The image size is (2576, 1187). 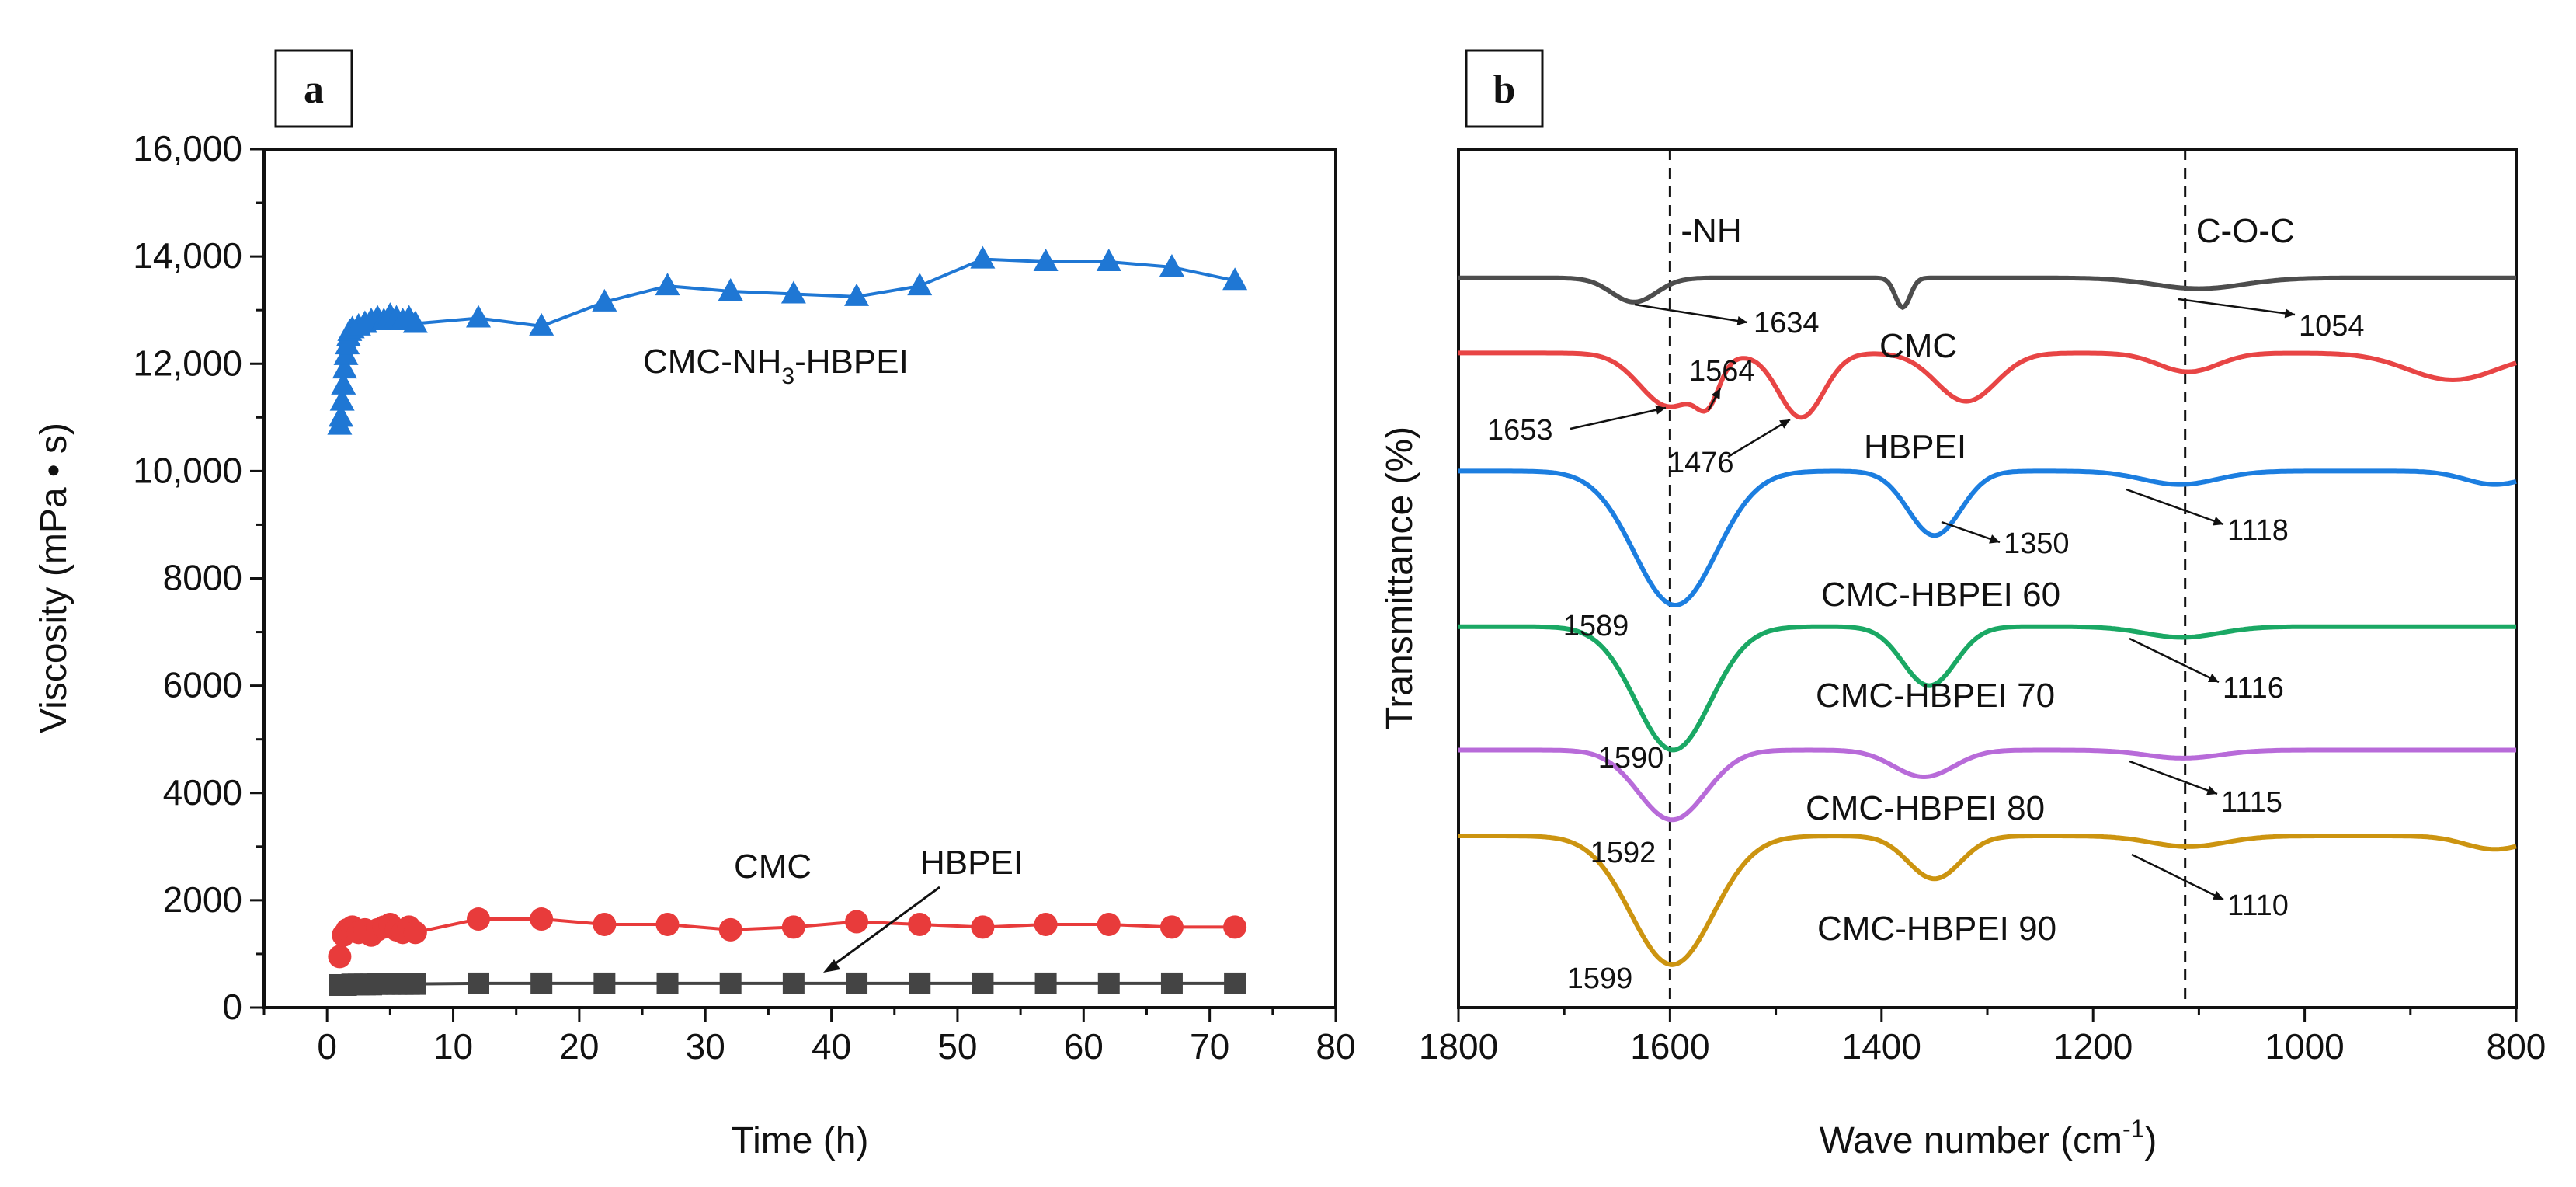 What do you see at coordinates (2304, 1046) in the screenshot?
I see `x-tick-label: 1000` at bounding box center [2304, 1046].